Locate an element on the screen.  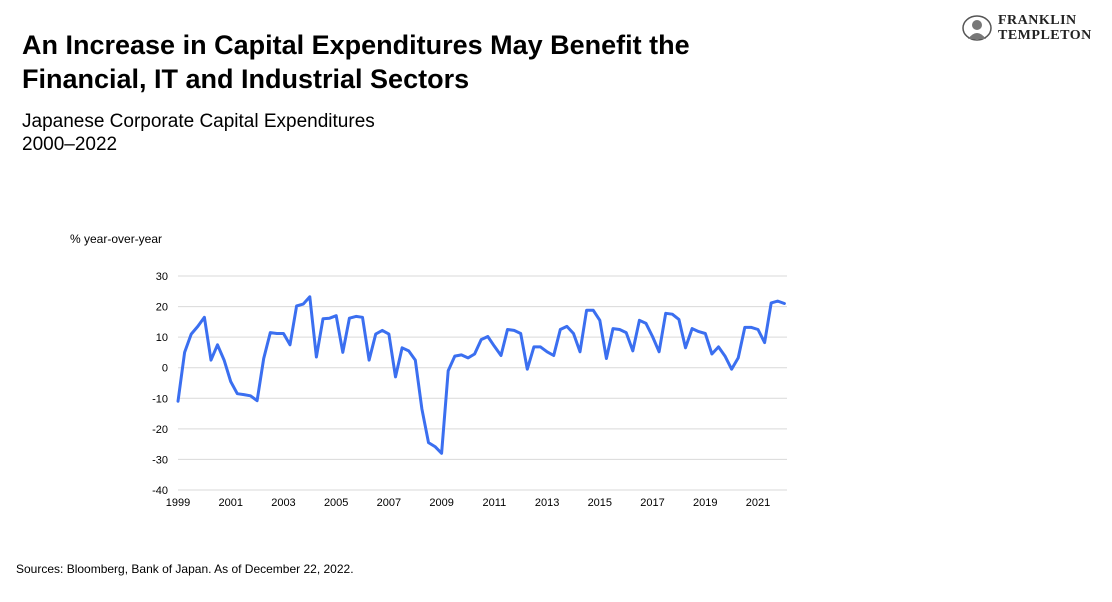
x-tick-label: 2007 is located at coordinates (389, 503).